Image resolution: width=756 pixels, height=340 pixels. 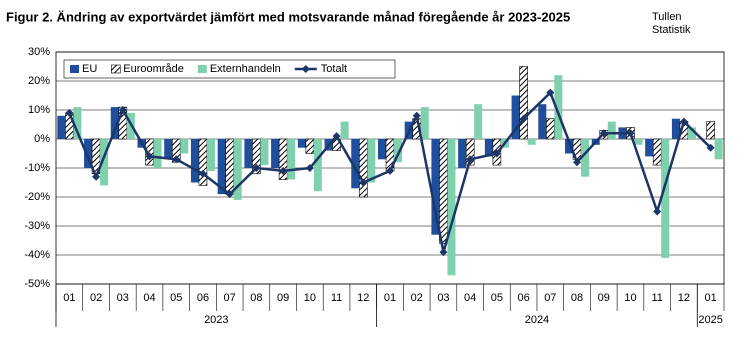 I want to click on x-tick-label: 05, so click(x=497, y=298).